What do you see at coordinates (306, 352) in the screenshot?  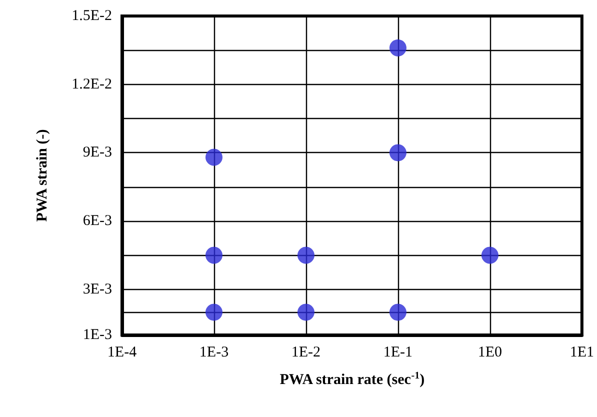 I see `x-tick-label: 1E-2` at bounding box center [306, 352].